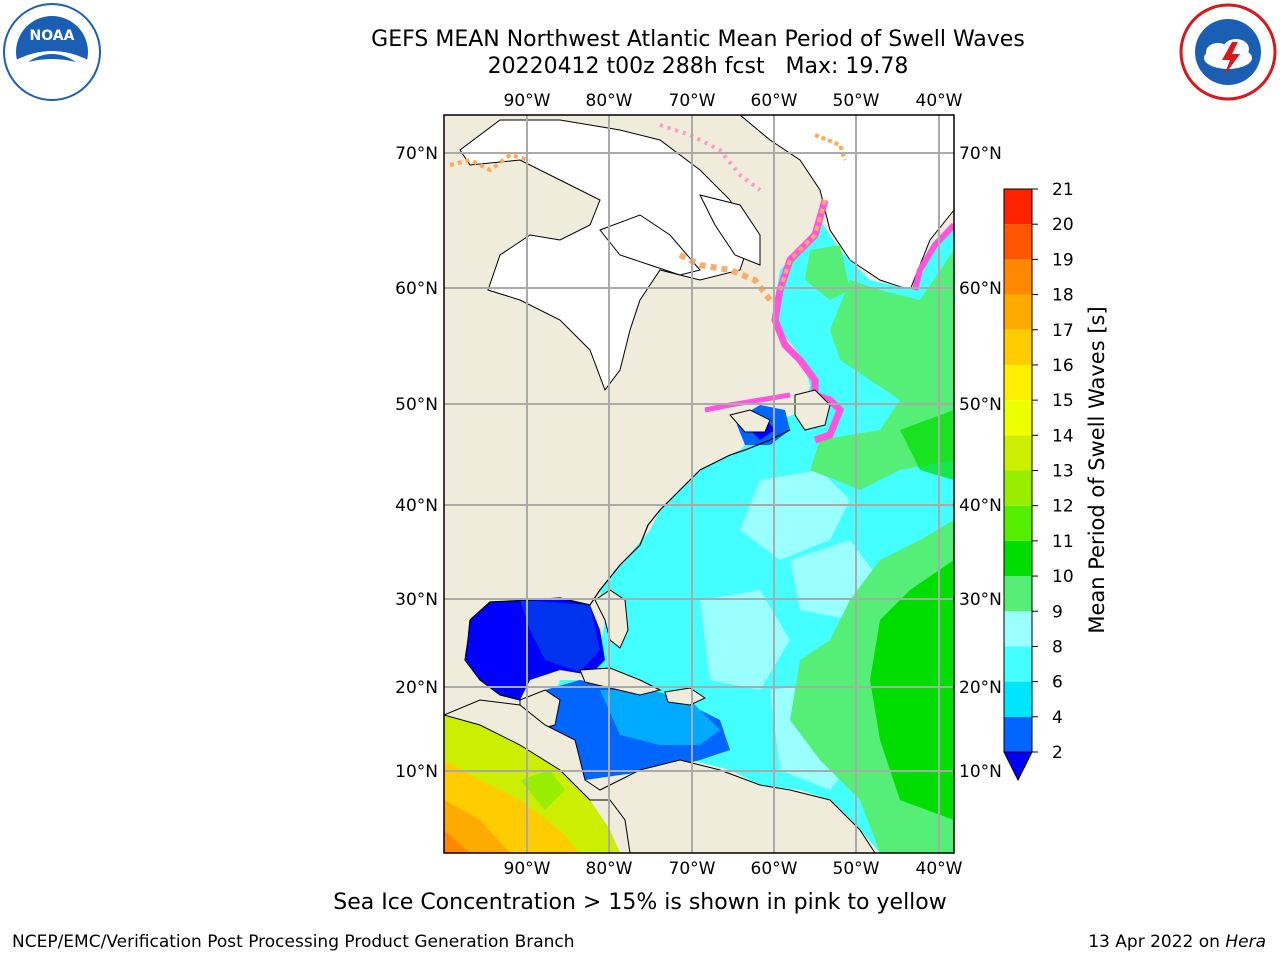 The image size is (1280, 960). Describe the element at coordinates (1063, 331) in the screenshot. I see `colorbar-tick-label: 17` at that location.